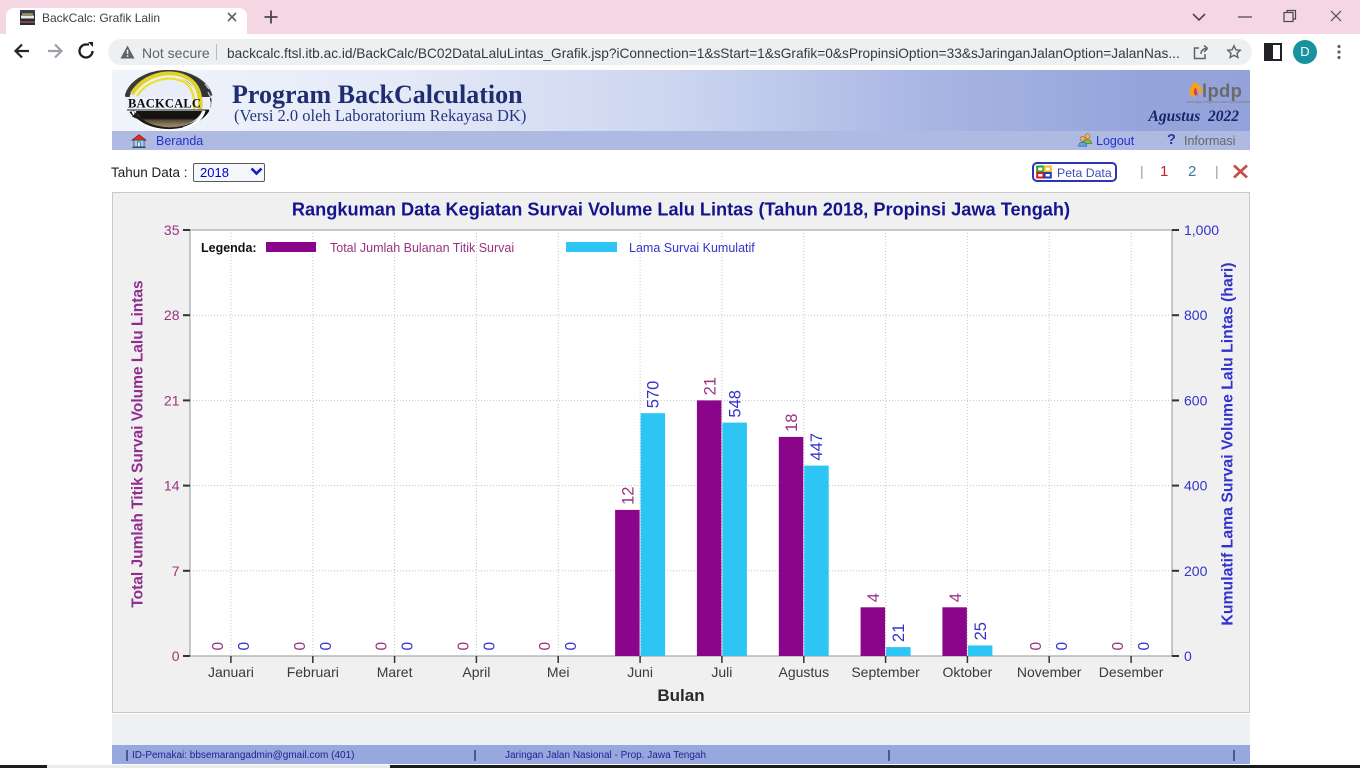 The image size is (1360, 768). I want to click on svg-text: Mei, so click(558, 672).